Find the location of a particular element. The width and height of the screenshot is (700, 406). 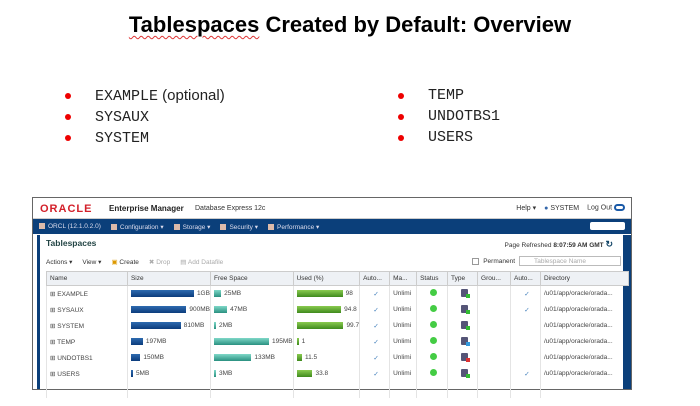

refresh-icon: ↻ is located at coordinates (609, 244).